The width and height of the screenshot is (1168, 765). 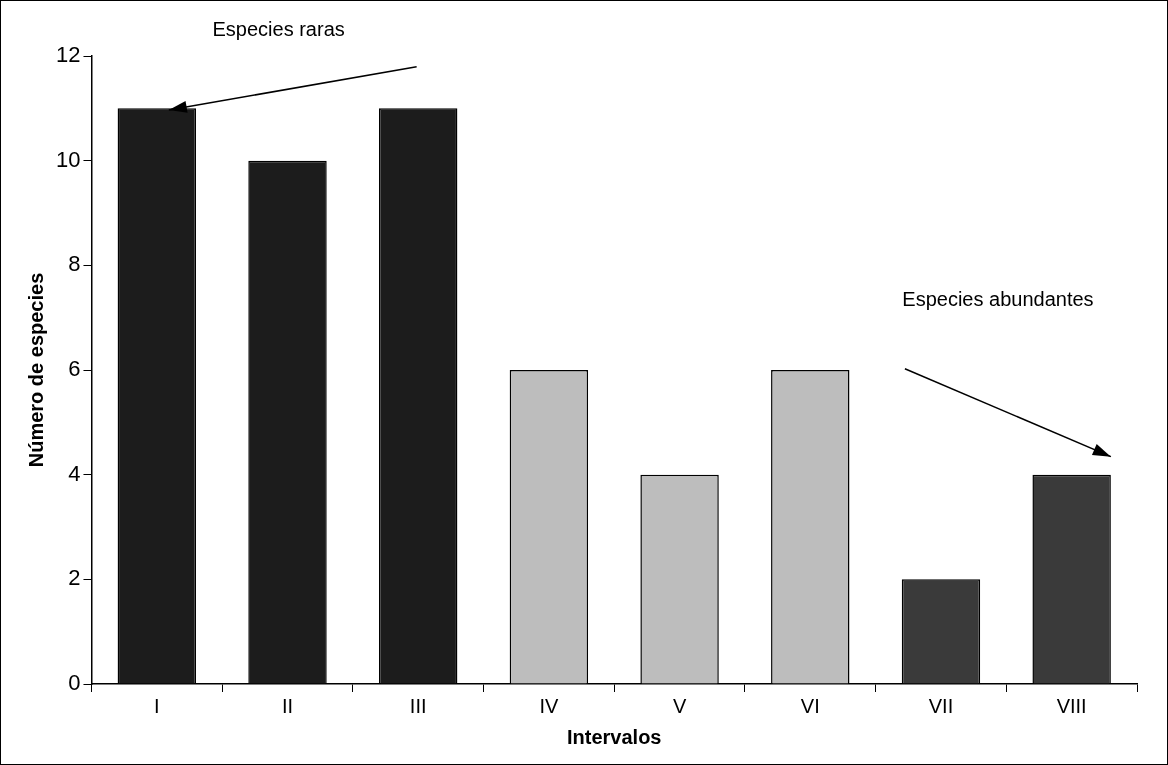 What do you see at coordinates (278, 29) in the screenshot?
I see `text: Especies raras` at bounding box center [278, 29].